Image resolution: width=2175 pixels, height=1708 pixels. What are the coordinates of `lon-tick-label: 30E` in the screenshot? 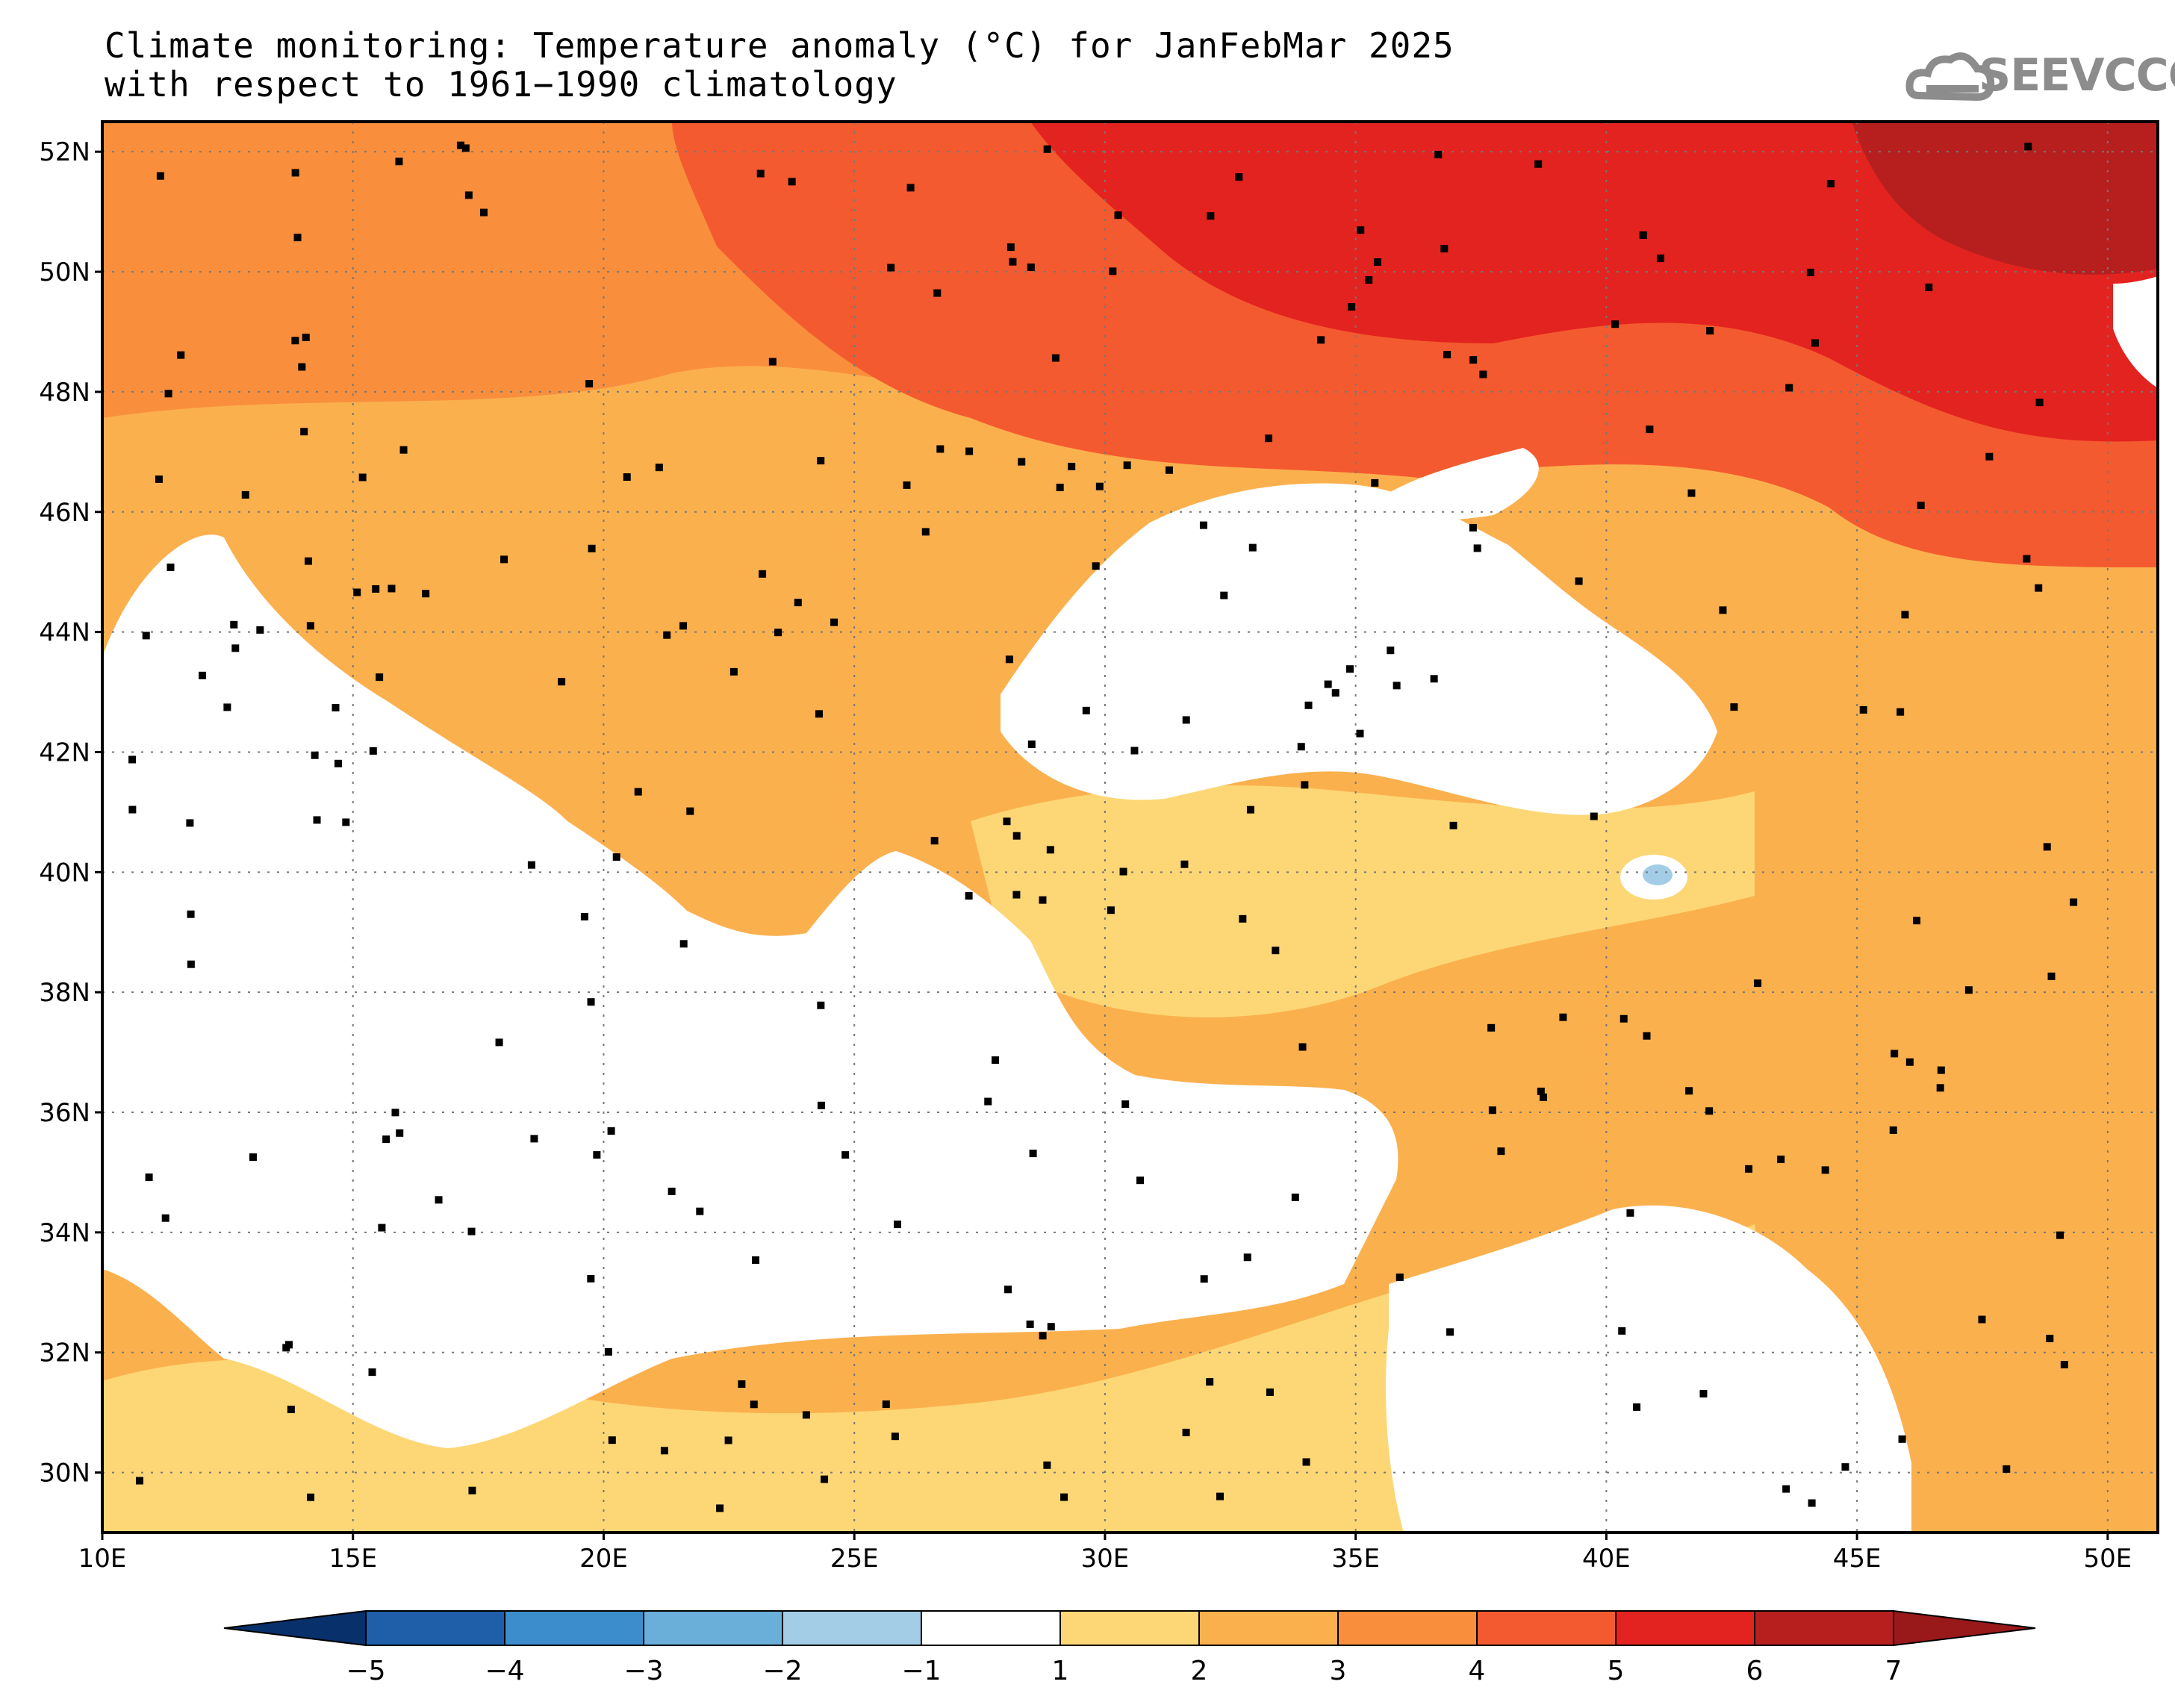 It's located at (1105, 1559).